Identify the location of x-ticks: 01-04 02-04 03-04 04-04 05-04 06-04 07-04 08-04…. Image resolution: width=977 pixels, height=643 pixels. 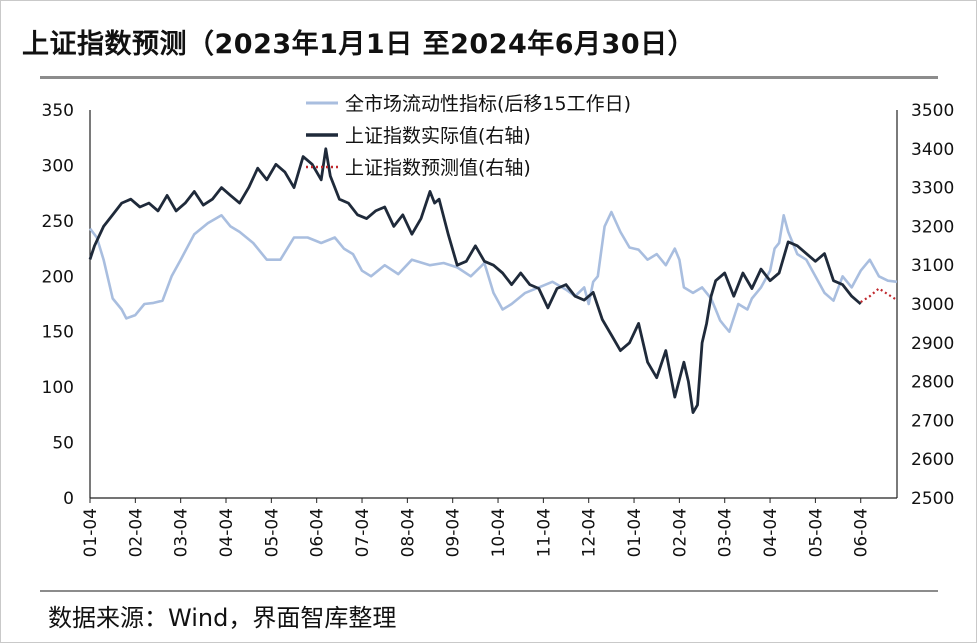
(476, 527).